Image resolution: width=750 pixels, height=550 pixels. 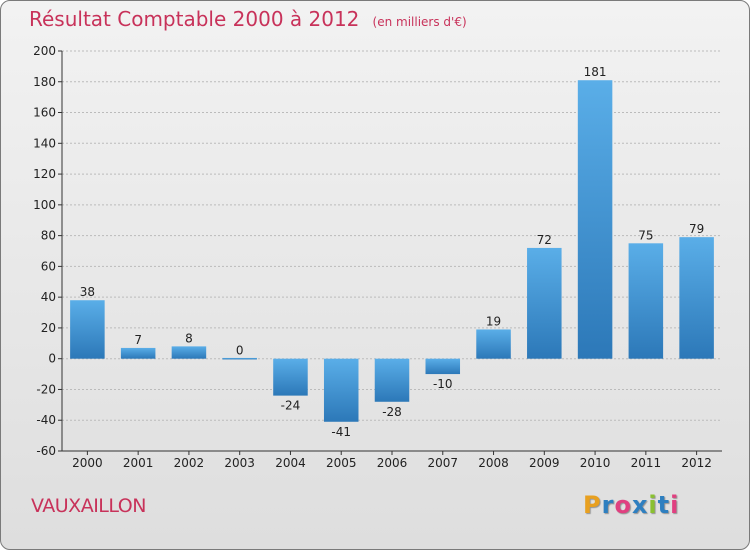 What do you see at coordinates (44, 251) in the screenshot?
I see `y-tick-labels: -60 -40 -20 0 20 40 60 80 100 120 140 160 180 200` at bounding box center [44, 251].